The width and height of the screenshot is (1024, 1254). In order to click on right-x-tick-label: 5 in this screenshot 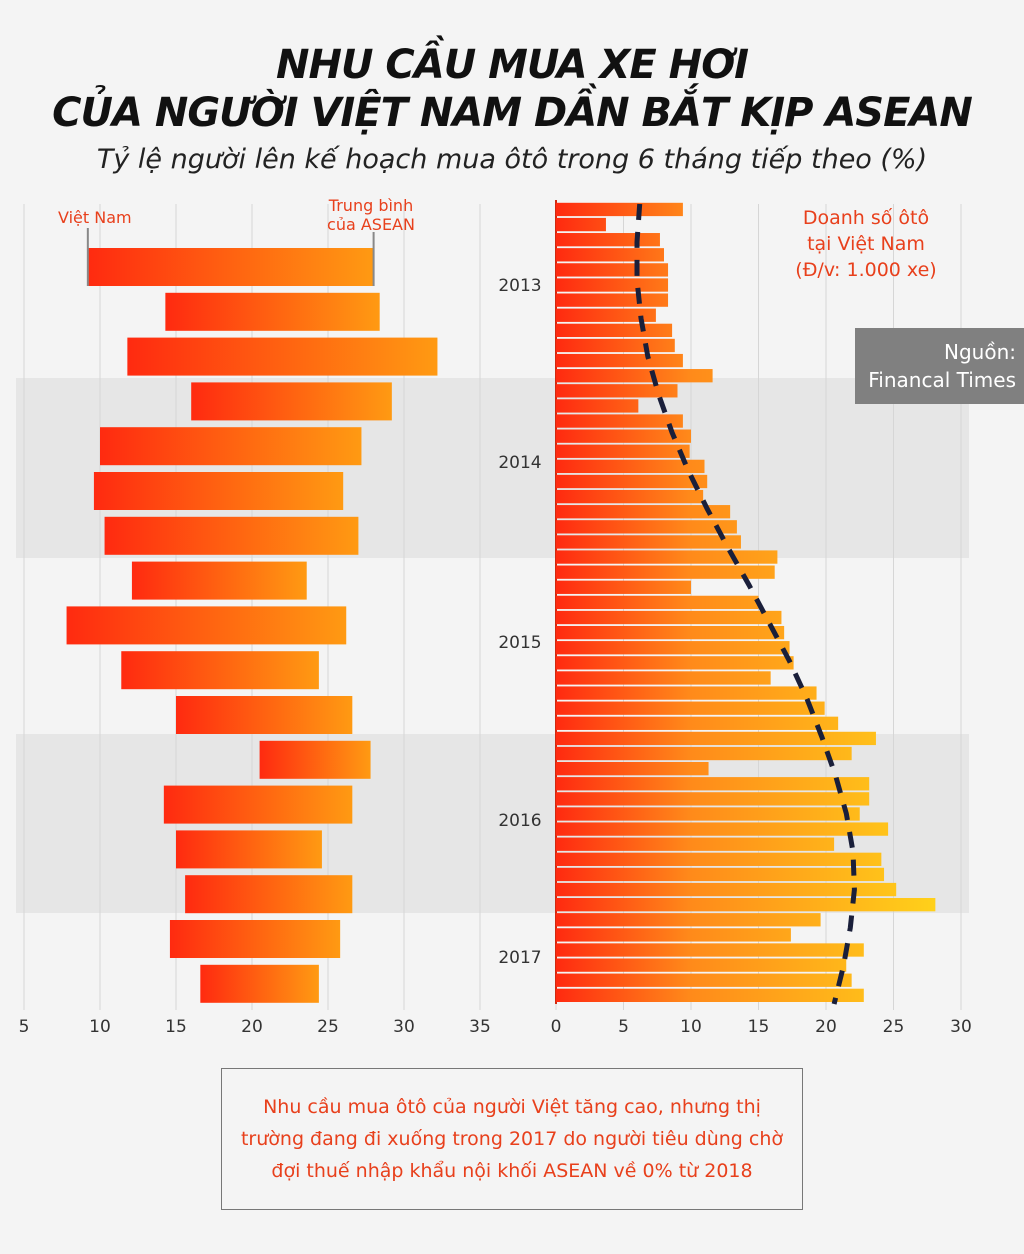, I will do `click(623, 1027)`.